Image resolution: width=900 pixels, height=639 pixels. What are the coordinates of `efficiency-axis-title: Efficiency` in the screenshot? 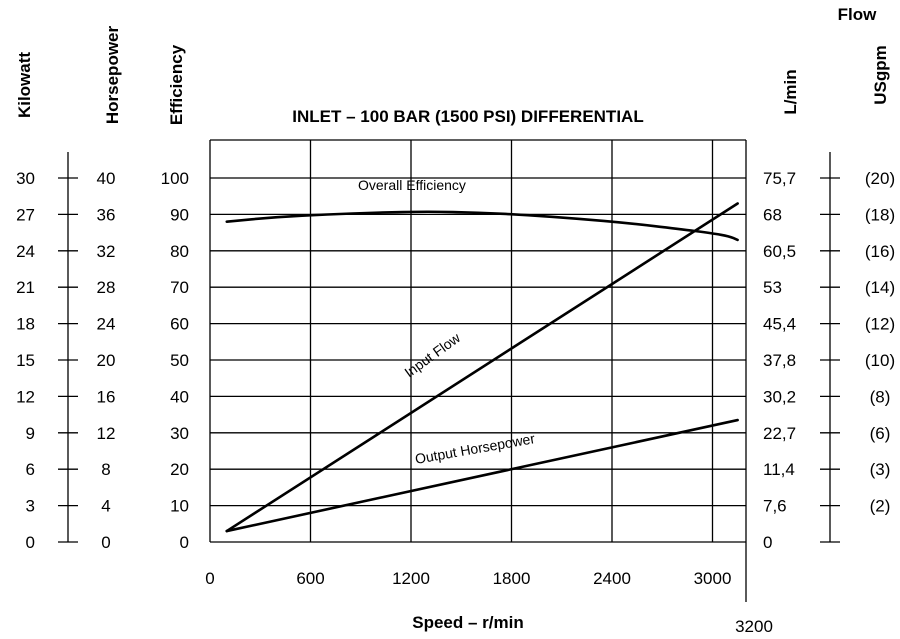 It's located at (176, 84).